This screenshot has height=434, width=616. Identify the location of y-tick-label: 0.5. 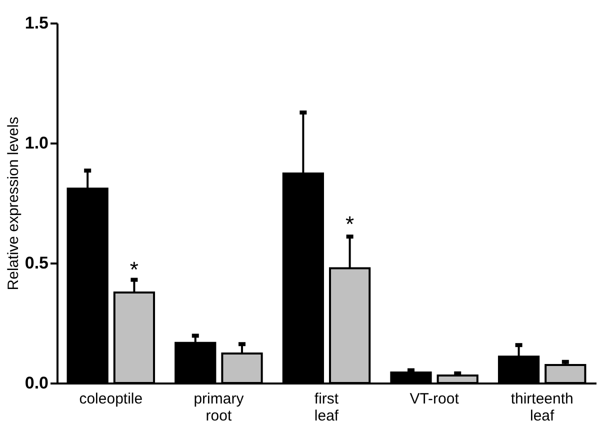
(36, 263).